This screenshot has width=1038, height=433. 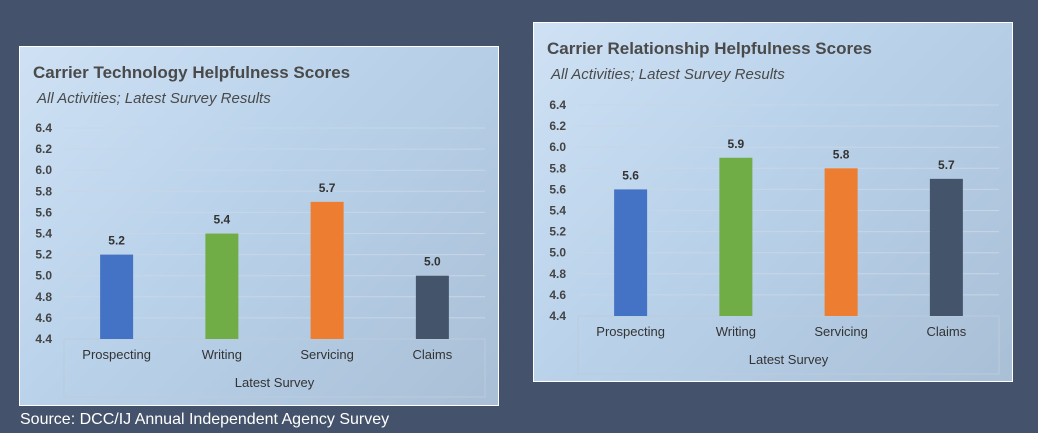 I want to click on data-label: 5.4, so click(x=222, y=220).